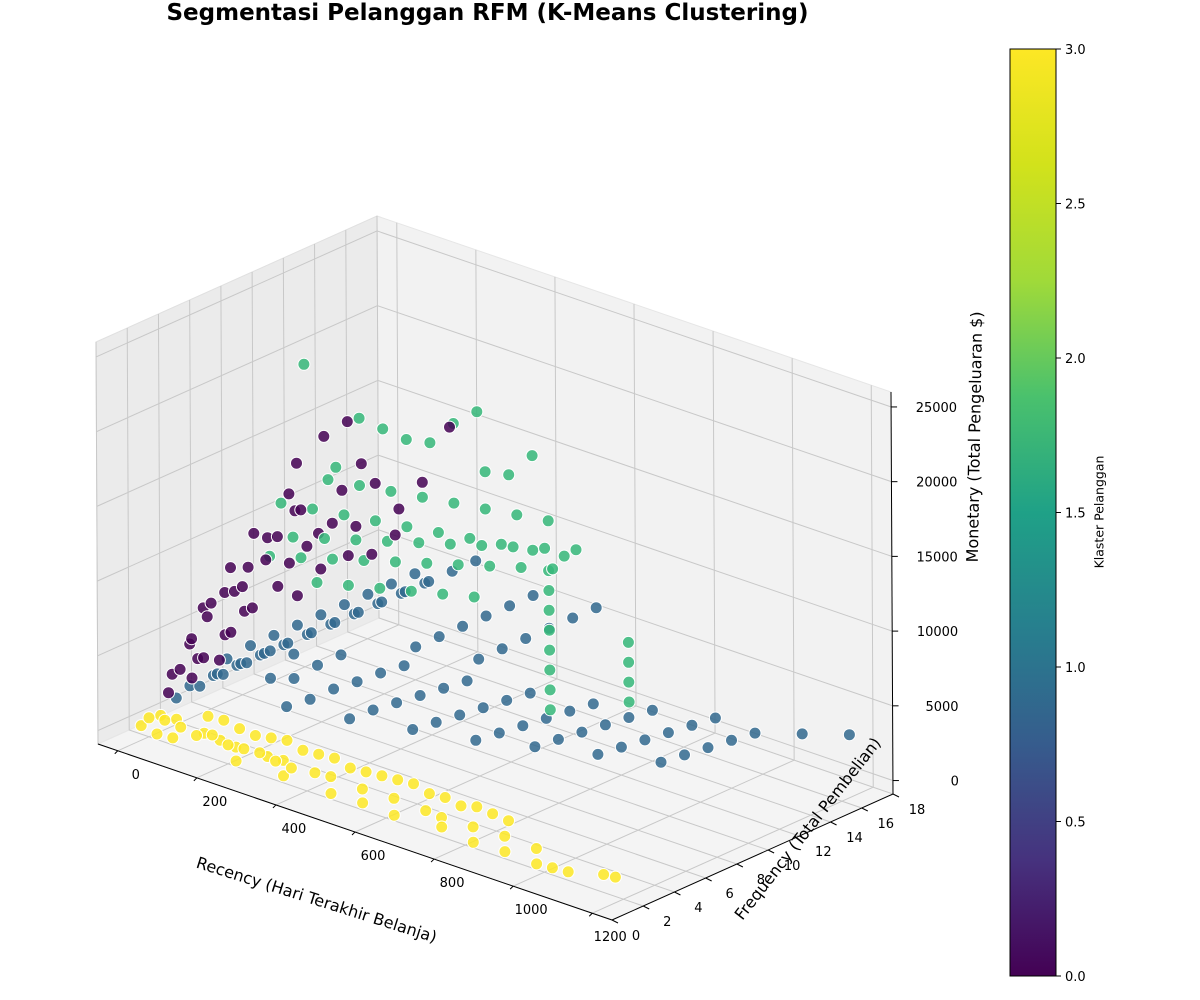 The height and width of the screenshot is (1000, 1200). I want to click on x-tick-label: 200, so click(214, 802).